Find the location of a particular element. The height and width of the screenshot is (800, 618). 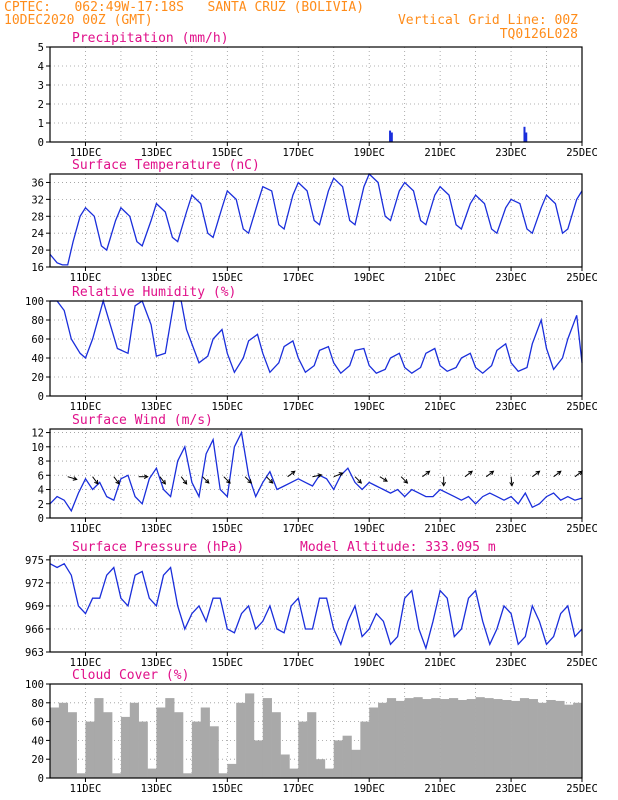

panel-title: Surface Temperature (nC) is located at coordinates (166, 165).